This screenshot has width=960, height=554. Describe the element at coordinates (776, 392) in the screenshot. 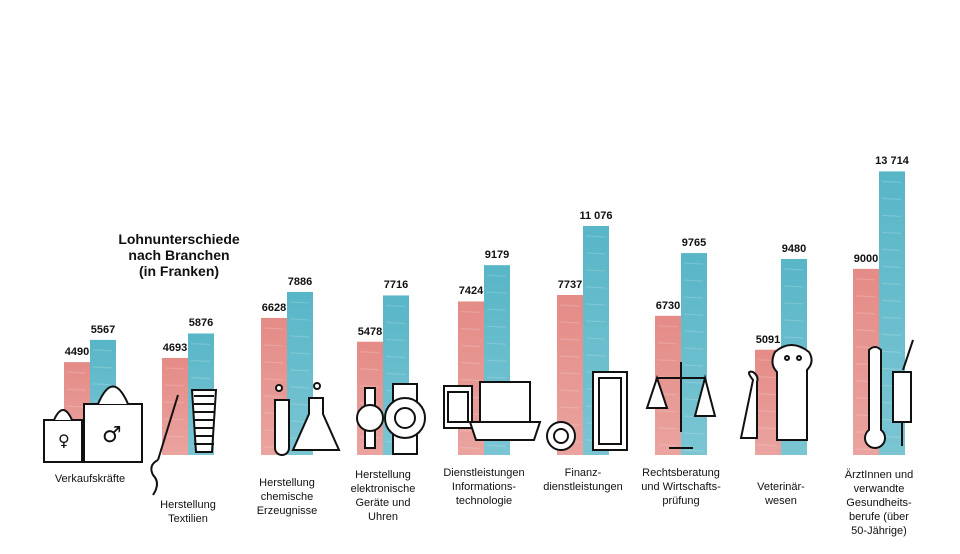

I see `cat-dog-icon` at that location.